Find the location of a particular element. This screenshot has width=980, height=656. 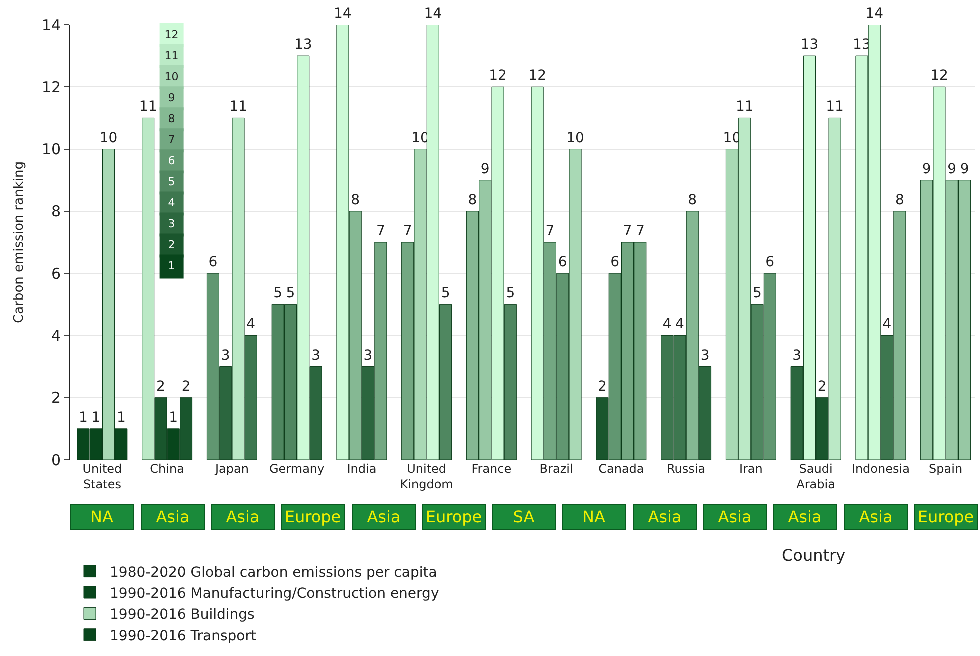

x-tick-label: Spain is located at coordinates (946, 469).